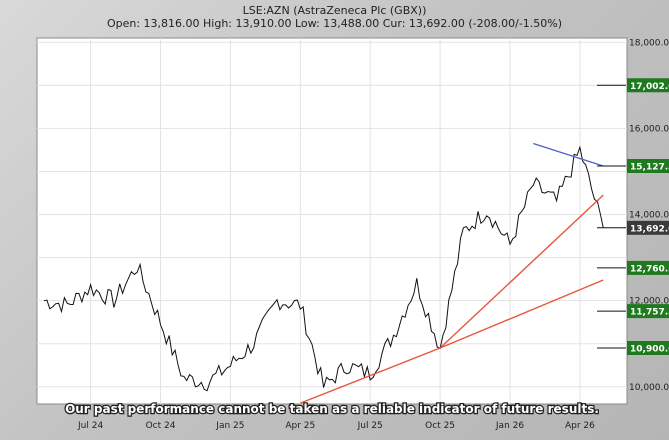 The width and height of the screenshot is (669, 440). I want to click on price-level-label: 11,757.5, so click(649, 313).